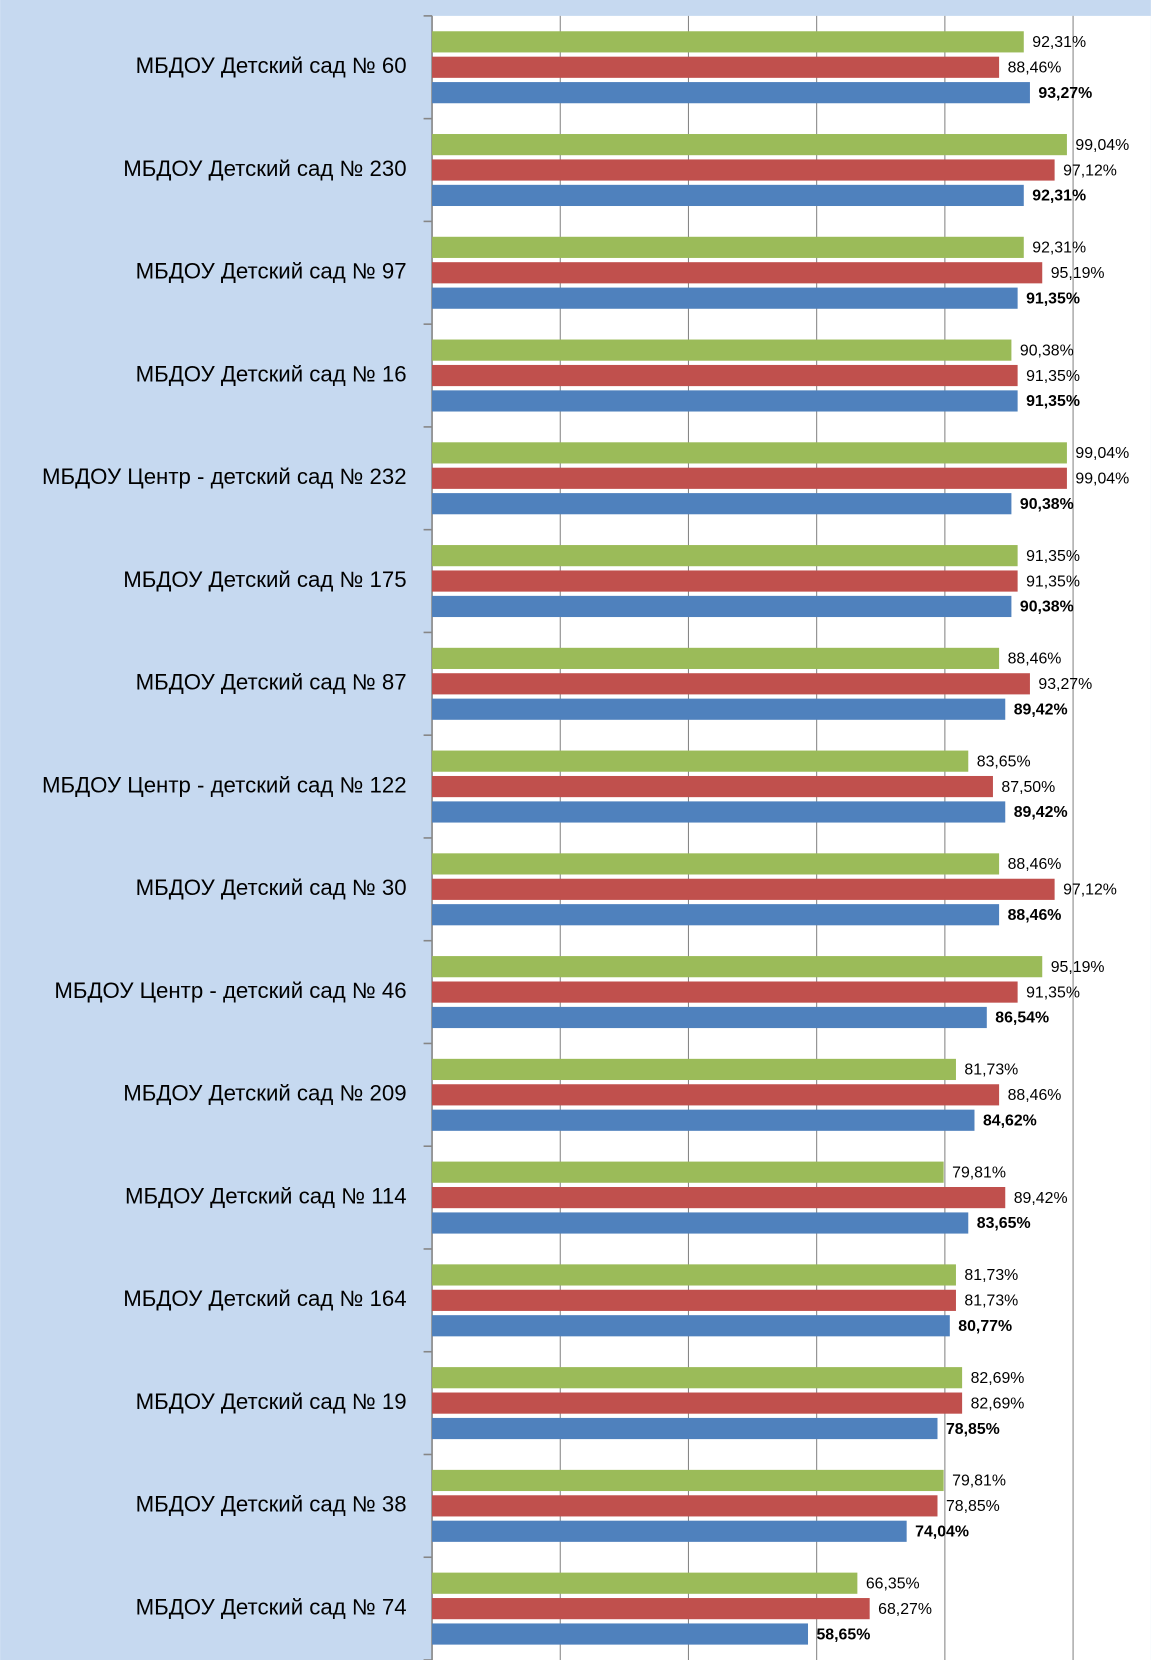 Image resolution: width=1151 pixels, height=1660 pixels. I want to click on value-label: 84,62%, so click(1010, 1120).